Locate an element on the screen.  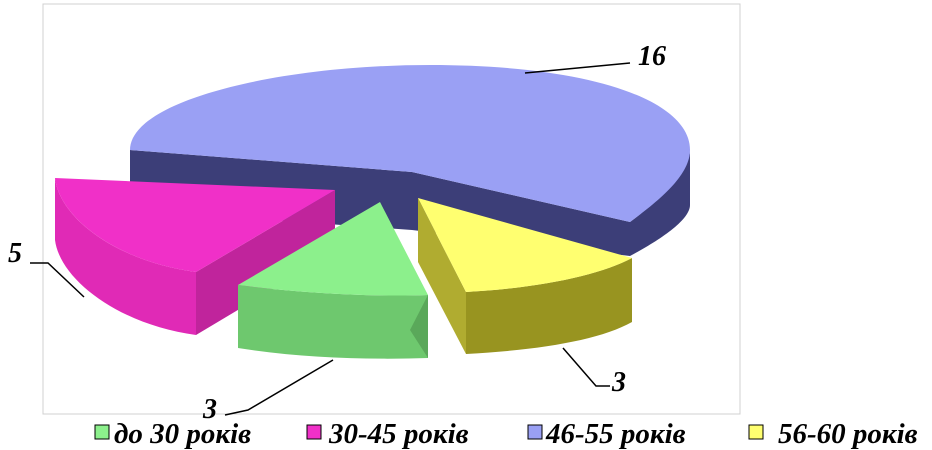
legend-item-30-45: 30-45 років is located at coordinates (387, 434).